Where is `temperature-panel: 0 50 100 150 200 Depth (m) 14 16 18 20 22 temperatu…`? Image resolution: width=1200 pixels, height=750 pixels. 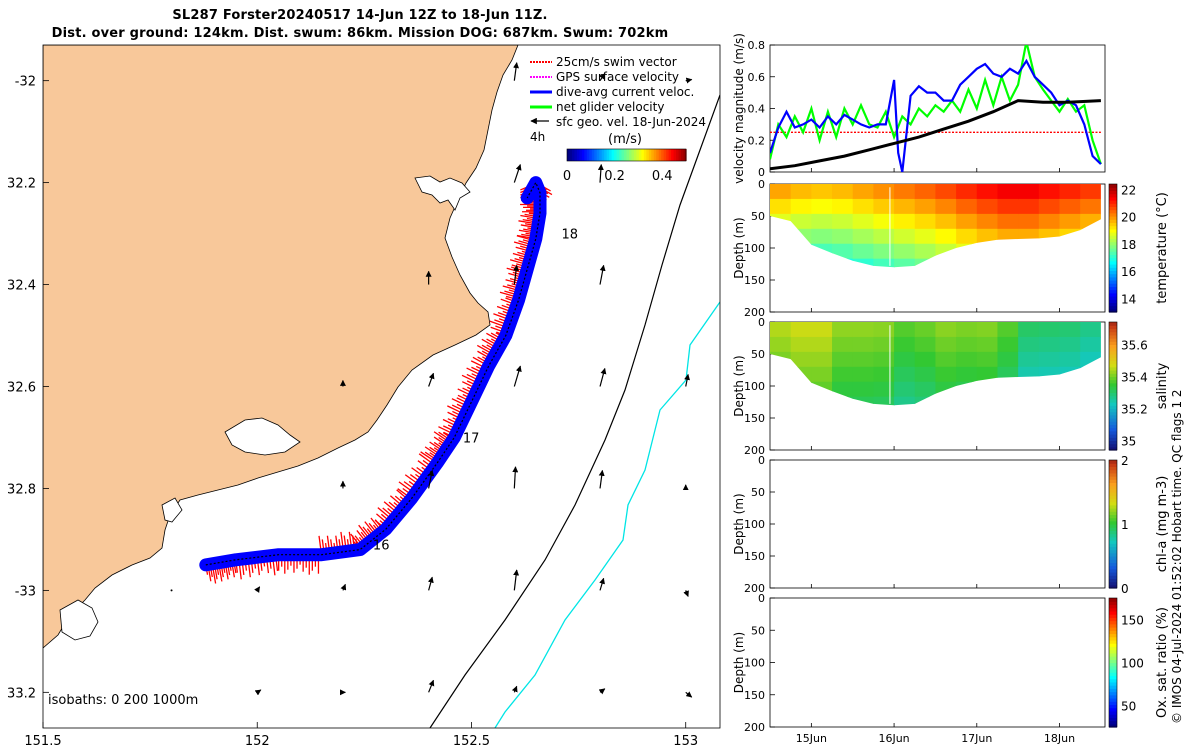
temperature-panel: 0 50 100 150 200 Depth (m) 14 16 18 20 22 temperatu… is located at coordinates (951, 248).